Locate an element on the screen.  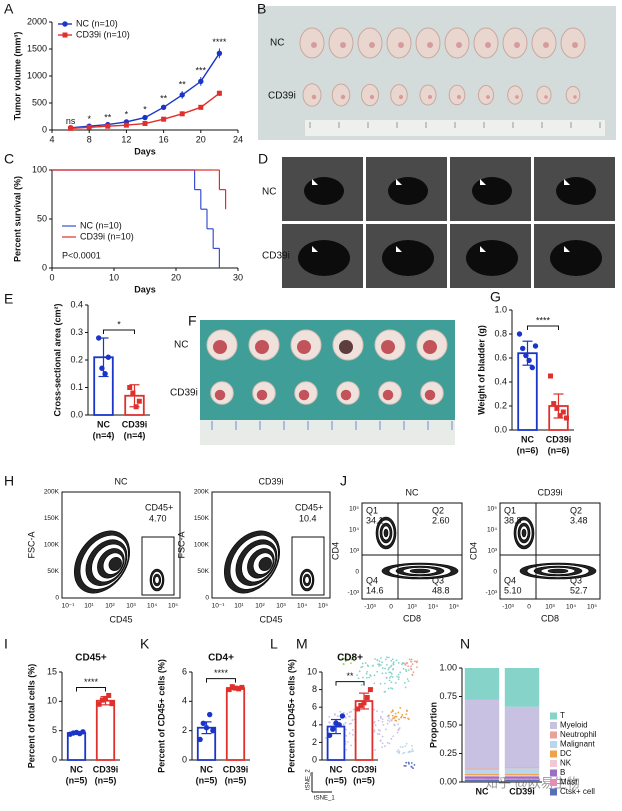
annotation: P<0.0001 is located at coordinates (81, 255).